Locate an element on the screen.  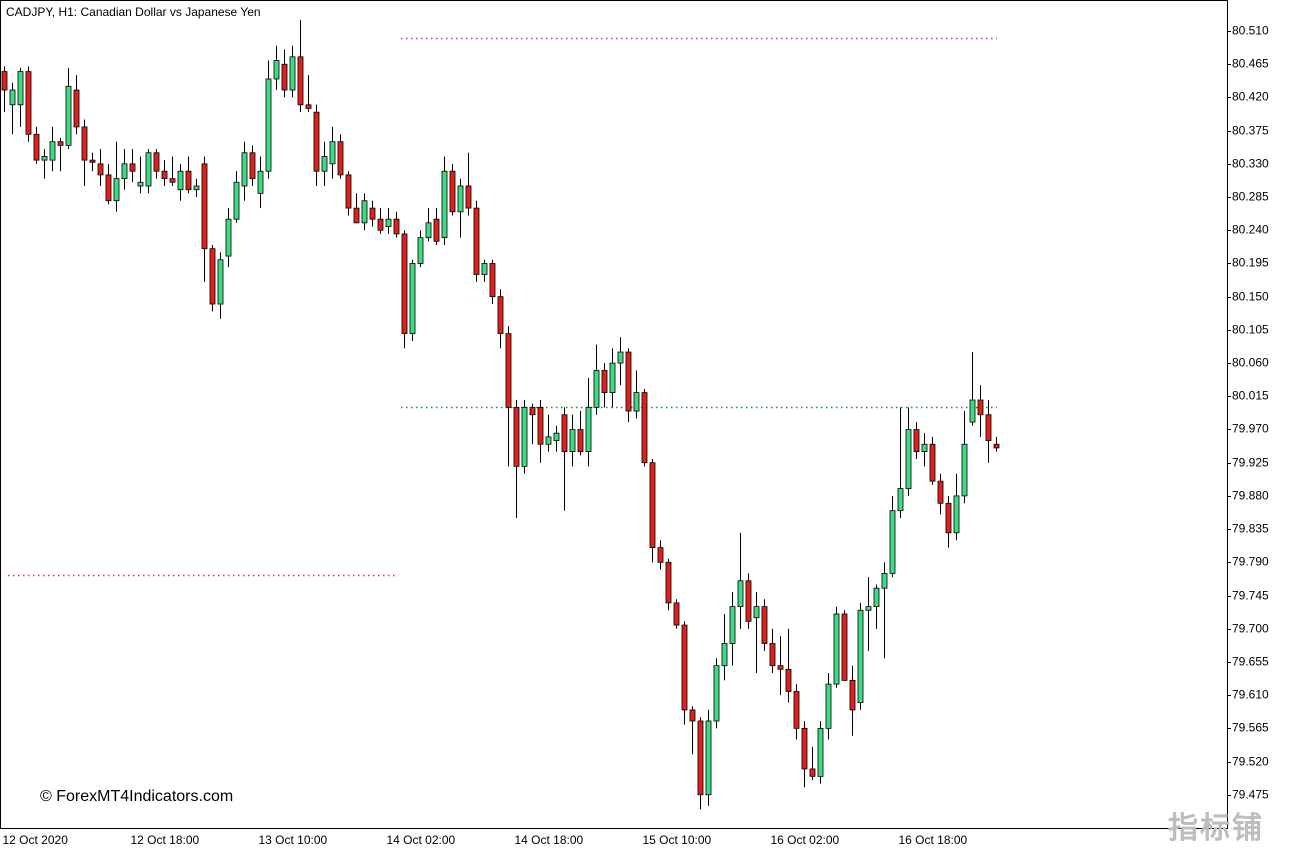
y-tick-label: 80.150 is located at coordinates (1250, 297).